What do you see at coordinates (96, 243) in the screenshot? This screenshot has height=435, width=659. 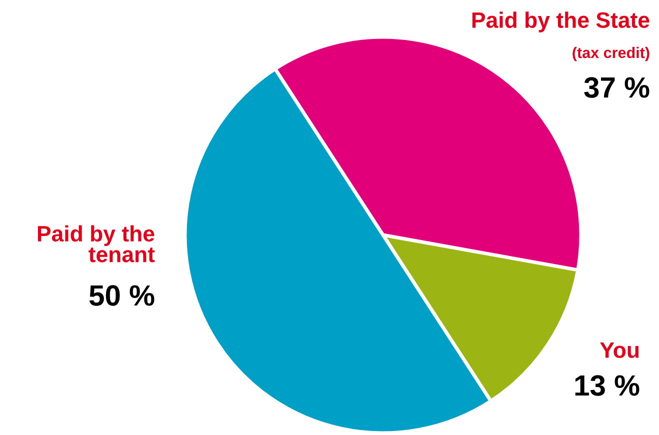 I see `slice-label: Paid by the tenant` at bounding box center [96, 243].